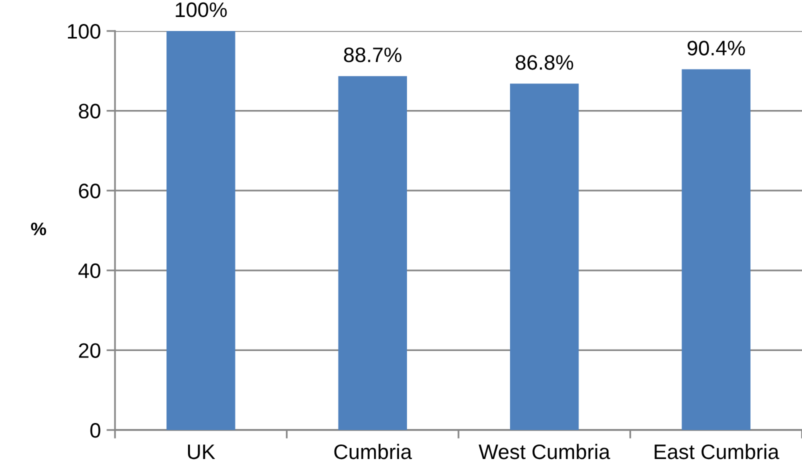 The height and width of the screenshot is (476, 802). I want to click on data-label: 100%, so click(201, 10).